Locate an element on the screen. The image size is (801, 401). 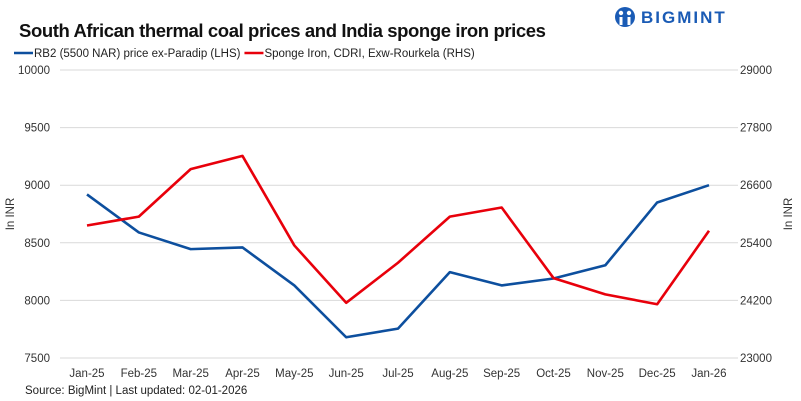
y-axis-left: 7500 8000 8500 9000 9500 10000 is located at coordinates (34, 215).